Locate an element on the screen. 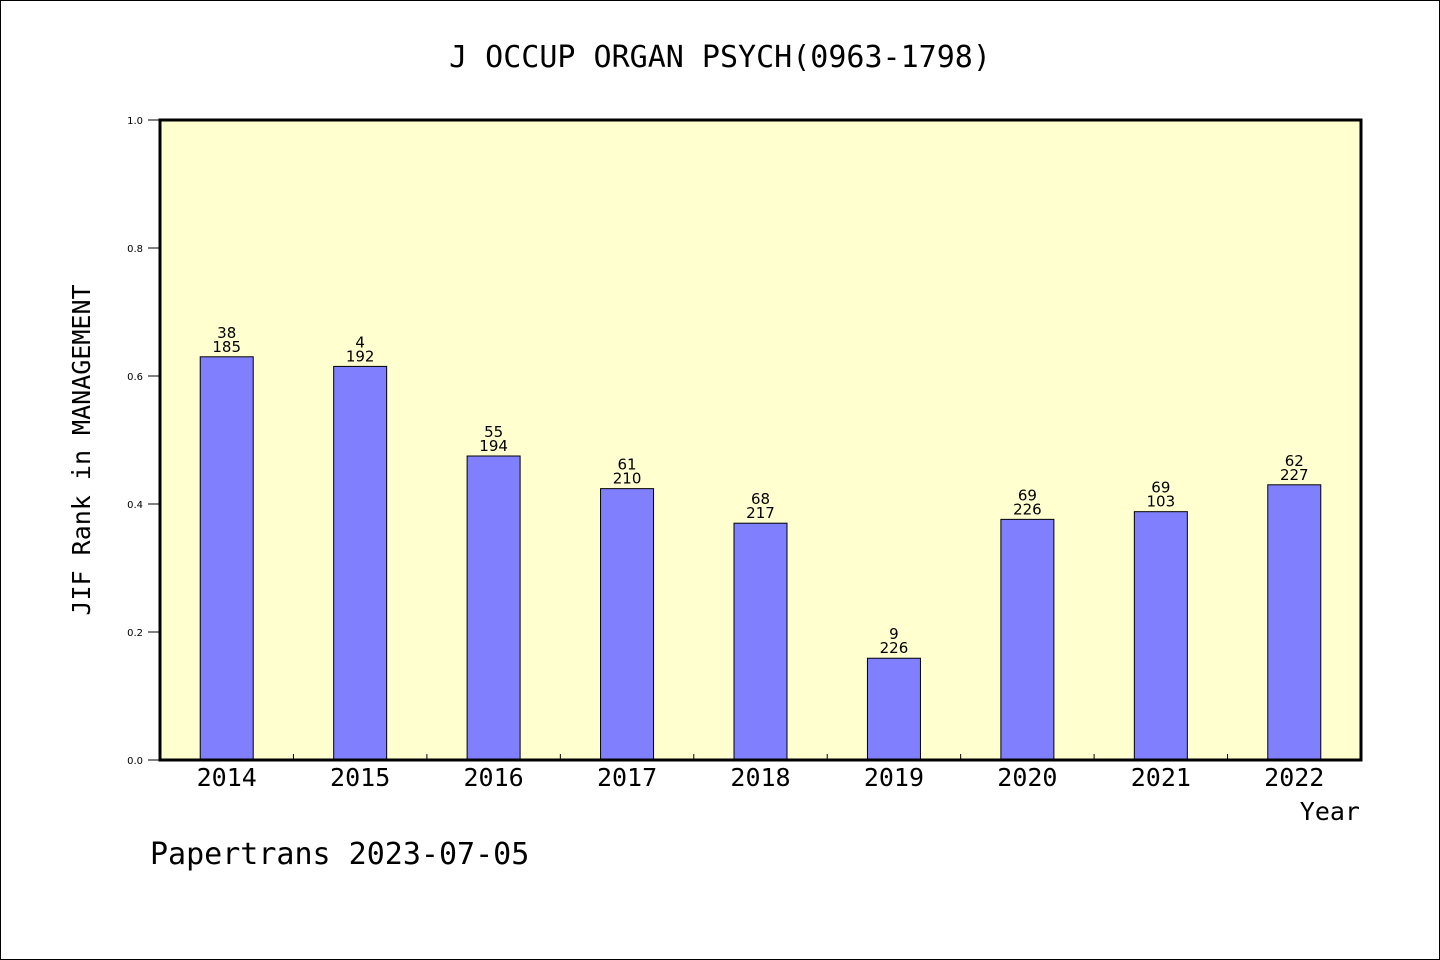 The height and width of the screenshot is (960, 1440). x-axis-label: Year is located at coordinates (1330, 811).